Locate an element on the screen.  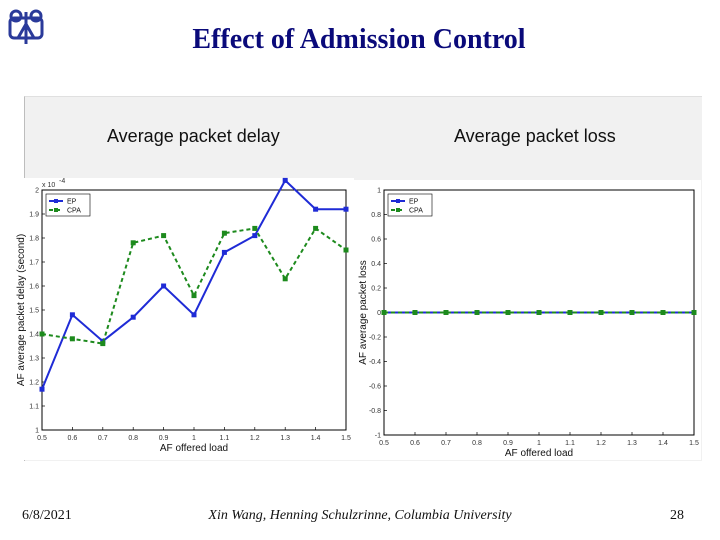
y-tick-label: 1.4 is located at coordinates (34, 335).